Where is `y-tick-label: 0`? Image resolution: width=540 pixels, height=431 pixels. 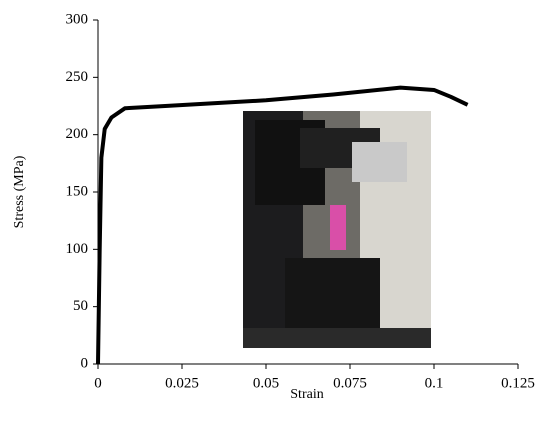
y-tick-label: 0 is located at coordinates (85, 363).